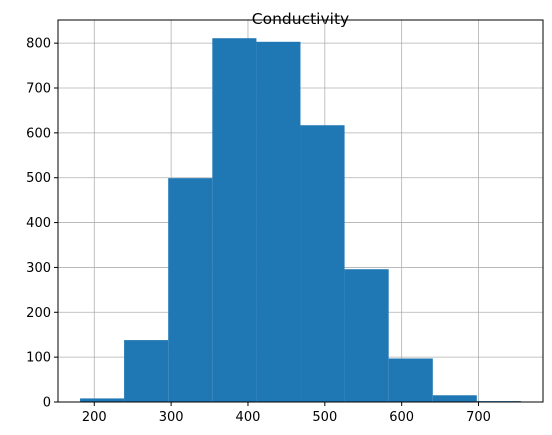 Image resolution: width=552 pixels, height=435 pixels. What do you see at coordinates (38, 89) in the screenshot?
I see `y-tick-label: 700` at bounding box center [38, 89].